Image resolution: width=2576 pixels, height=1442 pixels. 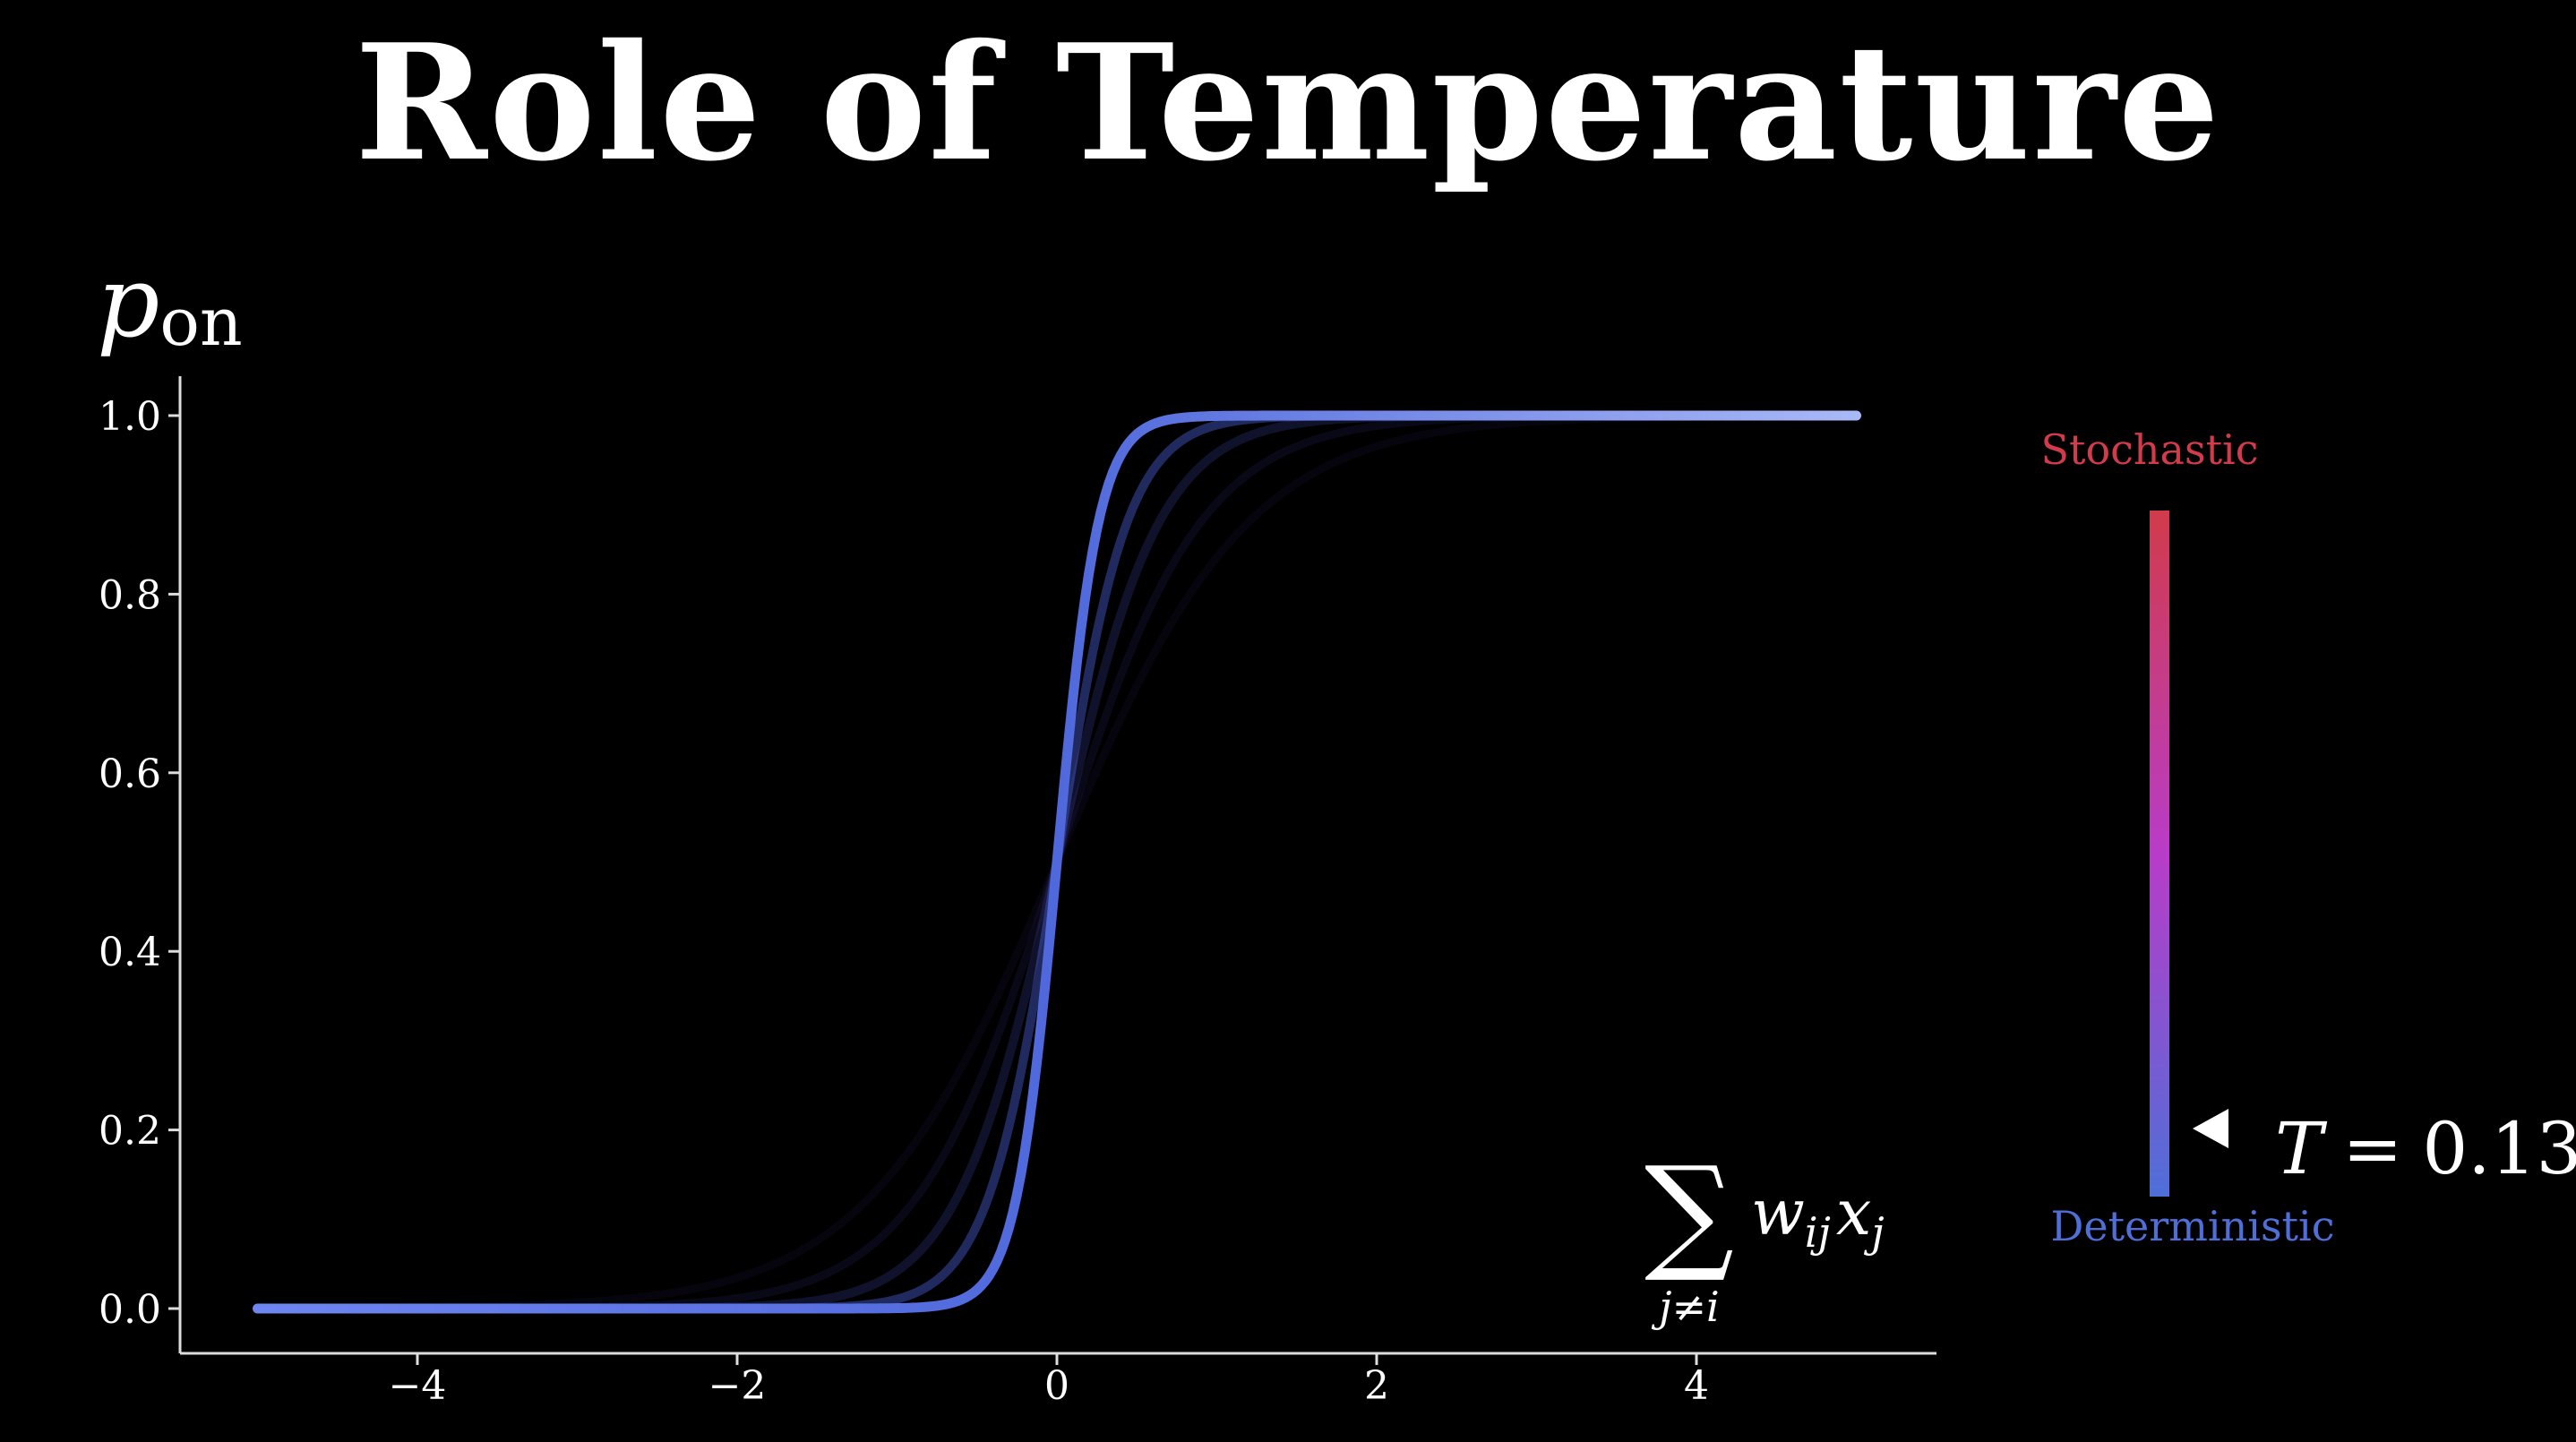 What do you see at coordinates (737, 1386) in the screenshot?
I see `x-tick-label: −2` at bounding box center [737, 1386].